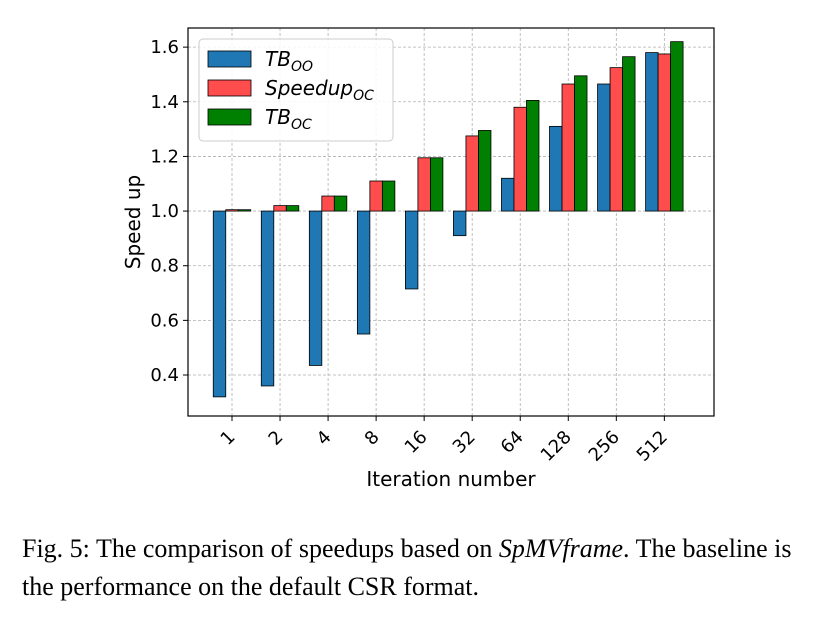 This screenshot has width=836, height=632. What do you see at coordinates (372, 438) in the screenshot?
I see `x-tick-label: 8` at bounding box center [372, 438].